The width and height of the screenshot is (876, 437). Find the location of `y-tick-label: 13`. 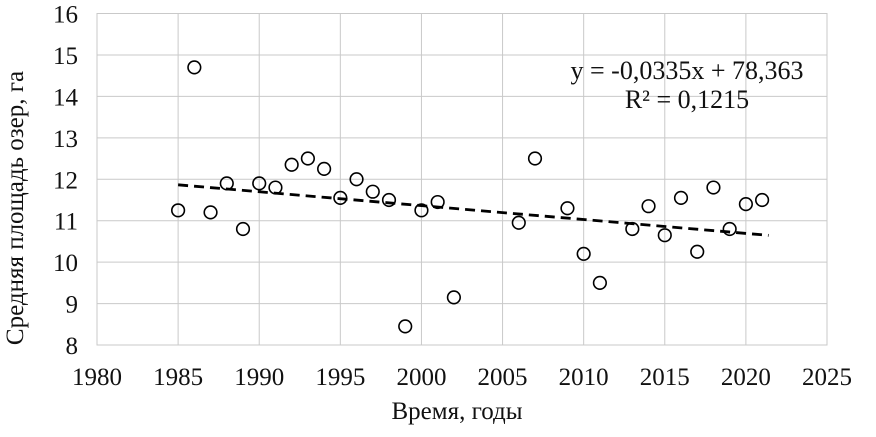

y-tick-label: 13 is located at coordinates (65, 139).